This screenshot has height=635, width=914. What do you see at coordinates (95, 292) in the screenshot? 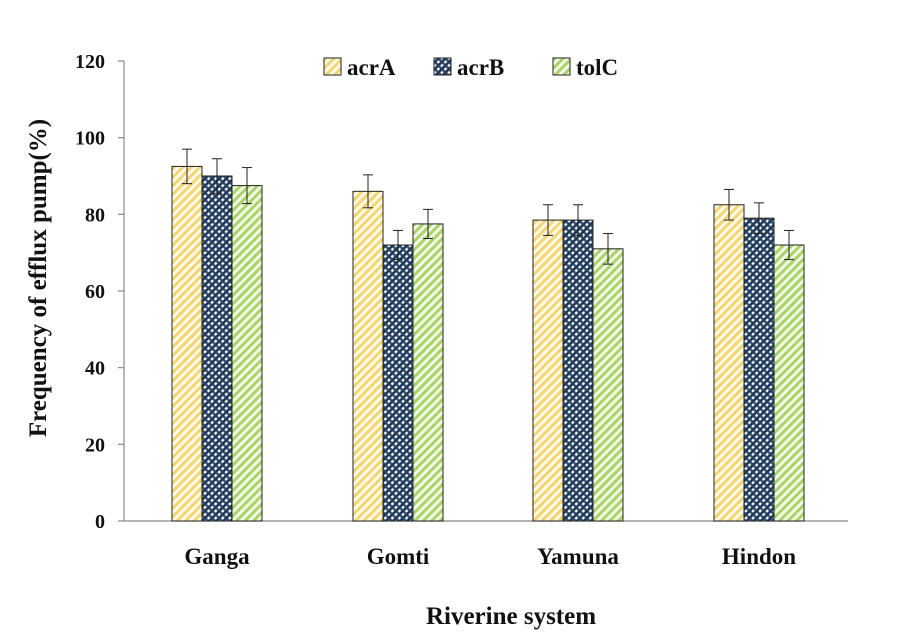
I see `y-tick-label: 60` at bounding box center [95, 292].